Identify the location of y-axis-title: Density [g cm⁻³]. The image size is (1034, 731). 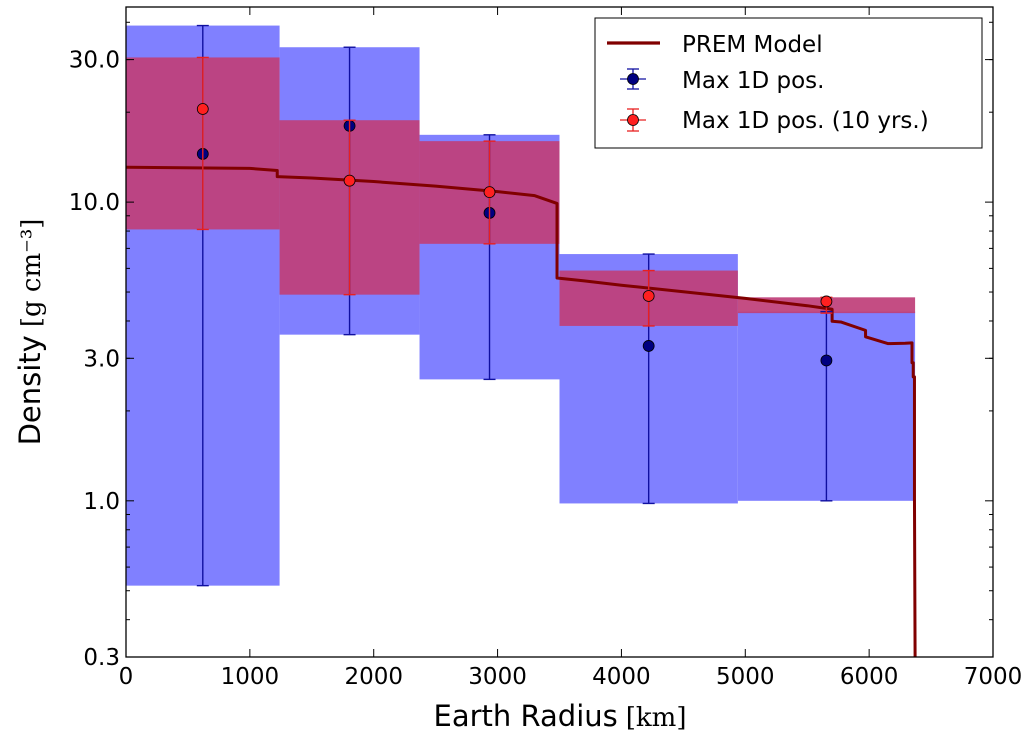
(30, 332).